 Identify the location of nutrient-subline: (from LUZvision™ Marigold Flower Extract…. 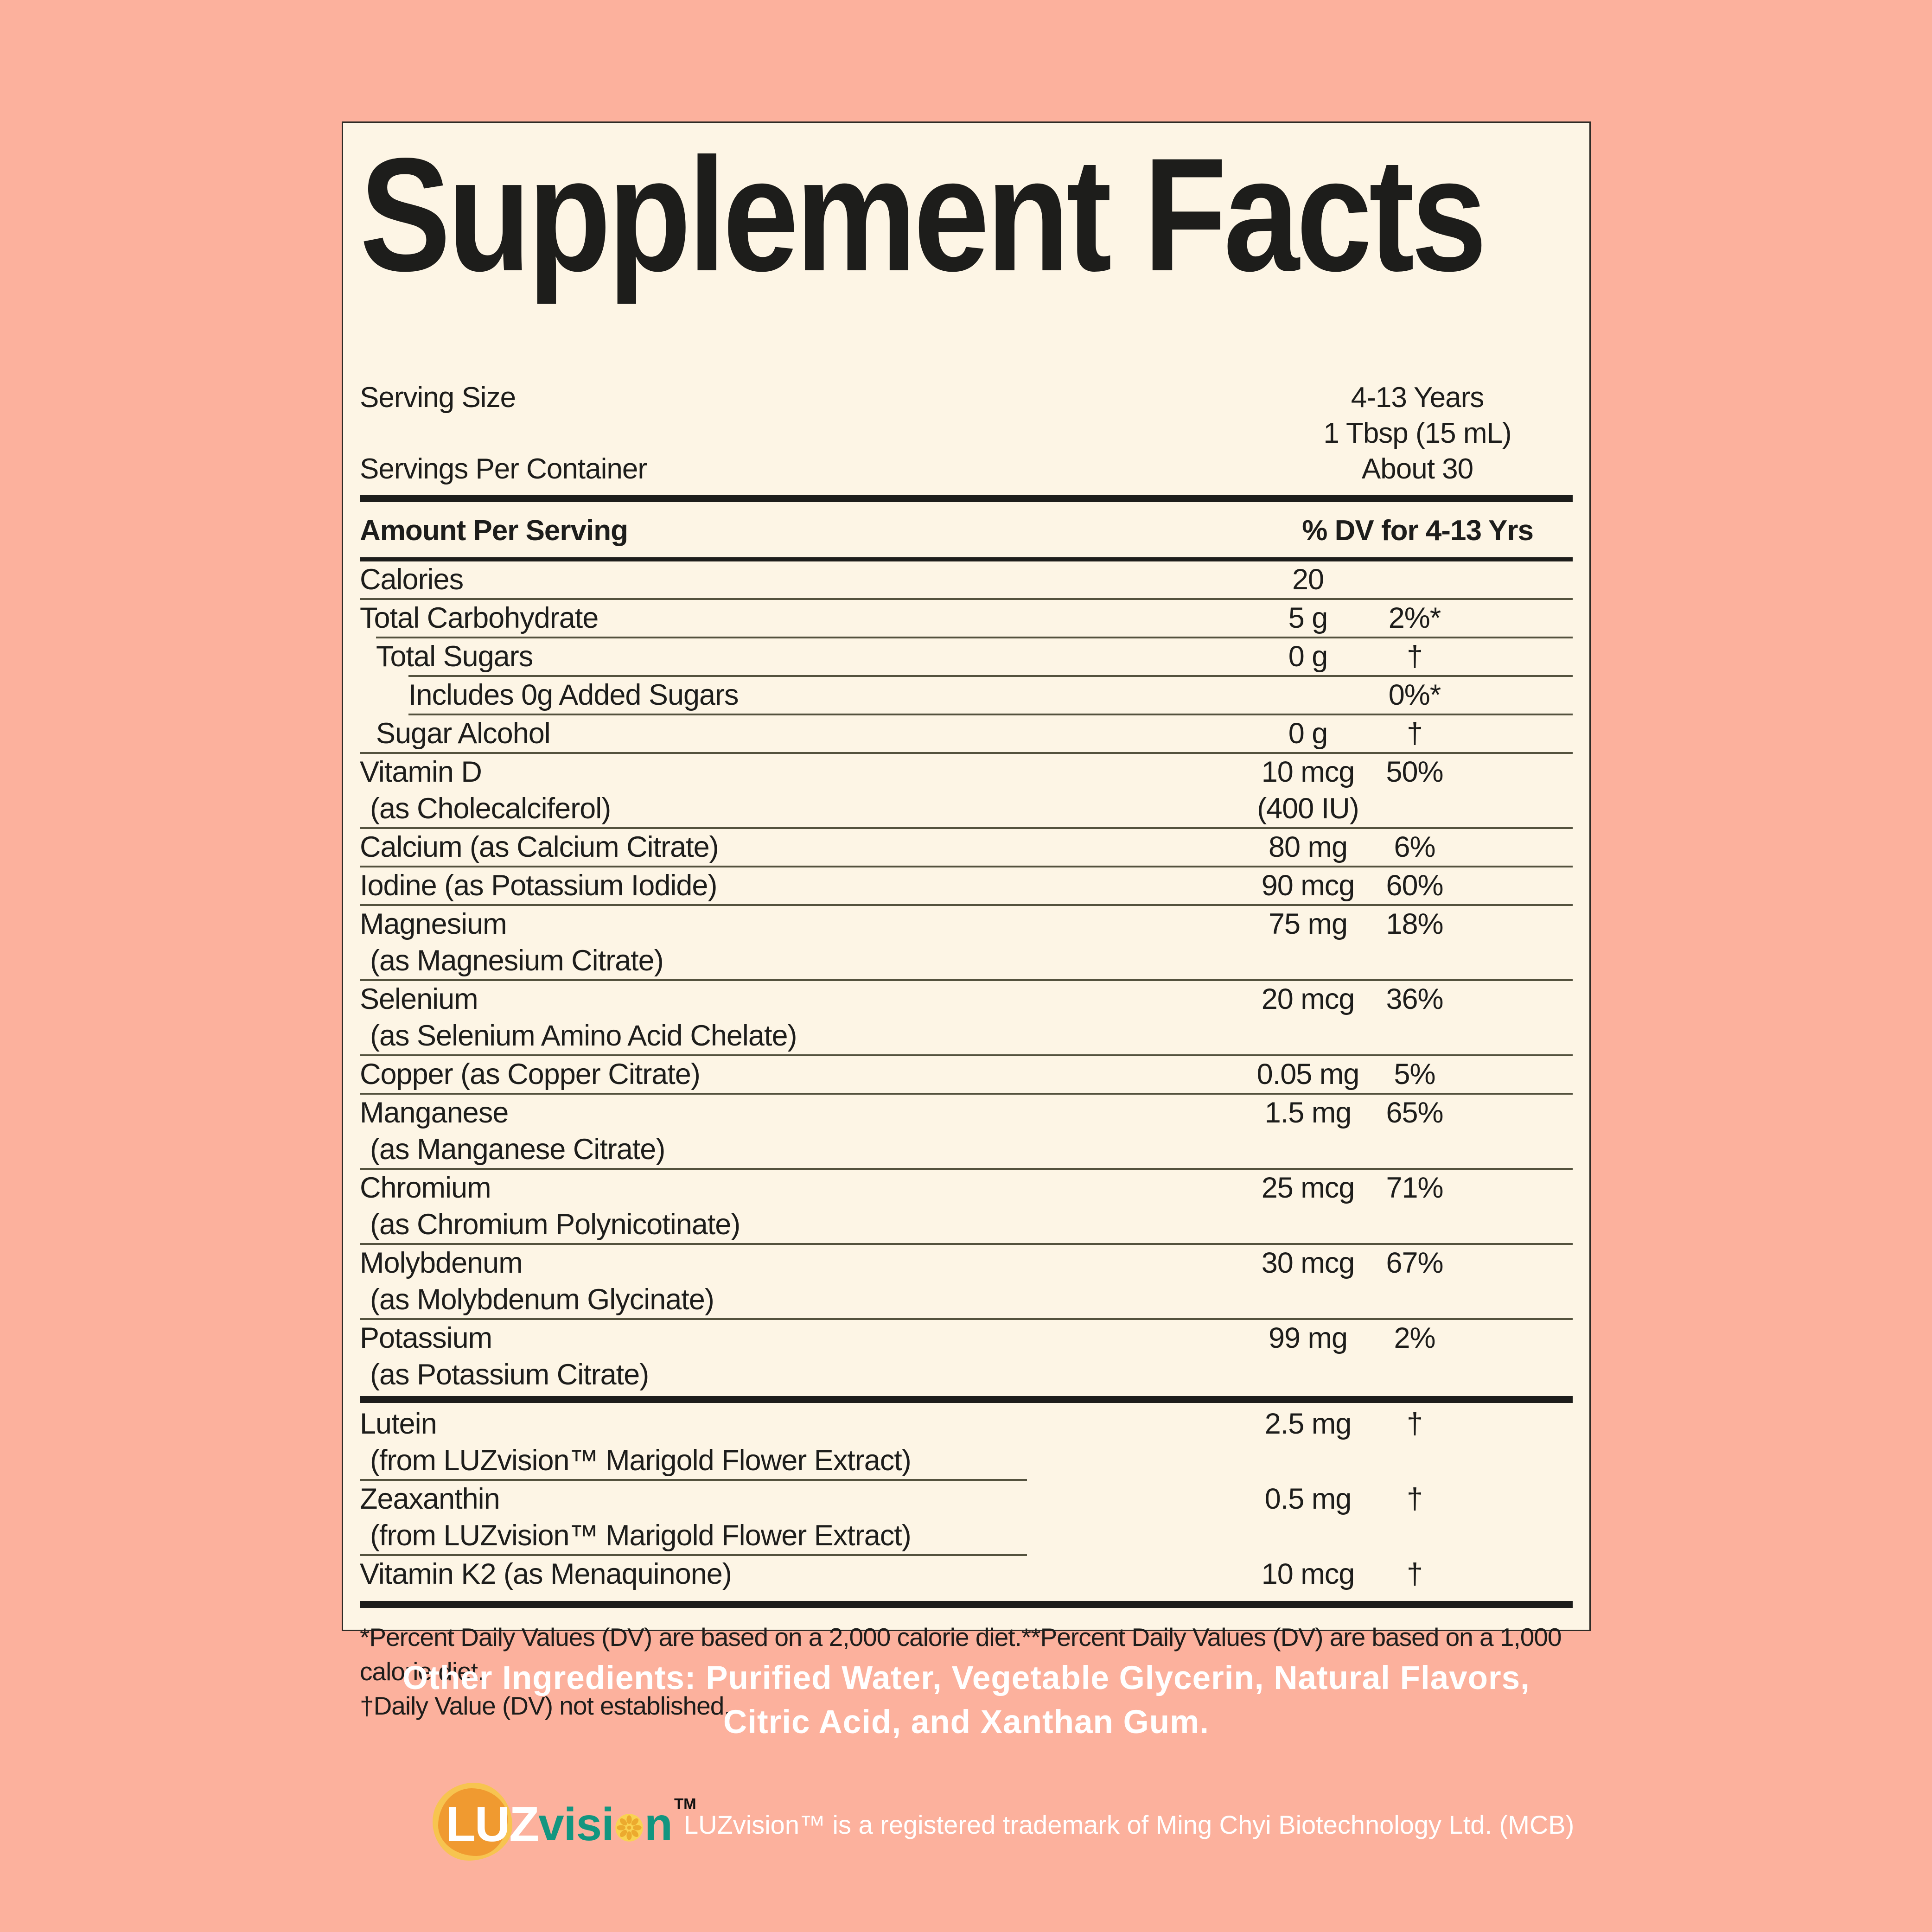
(966, 1460).